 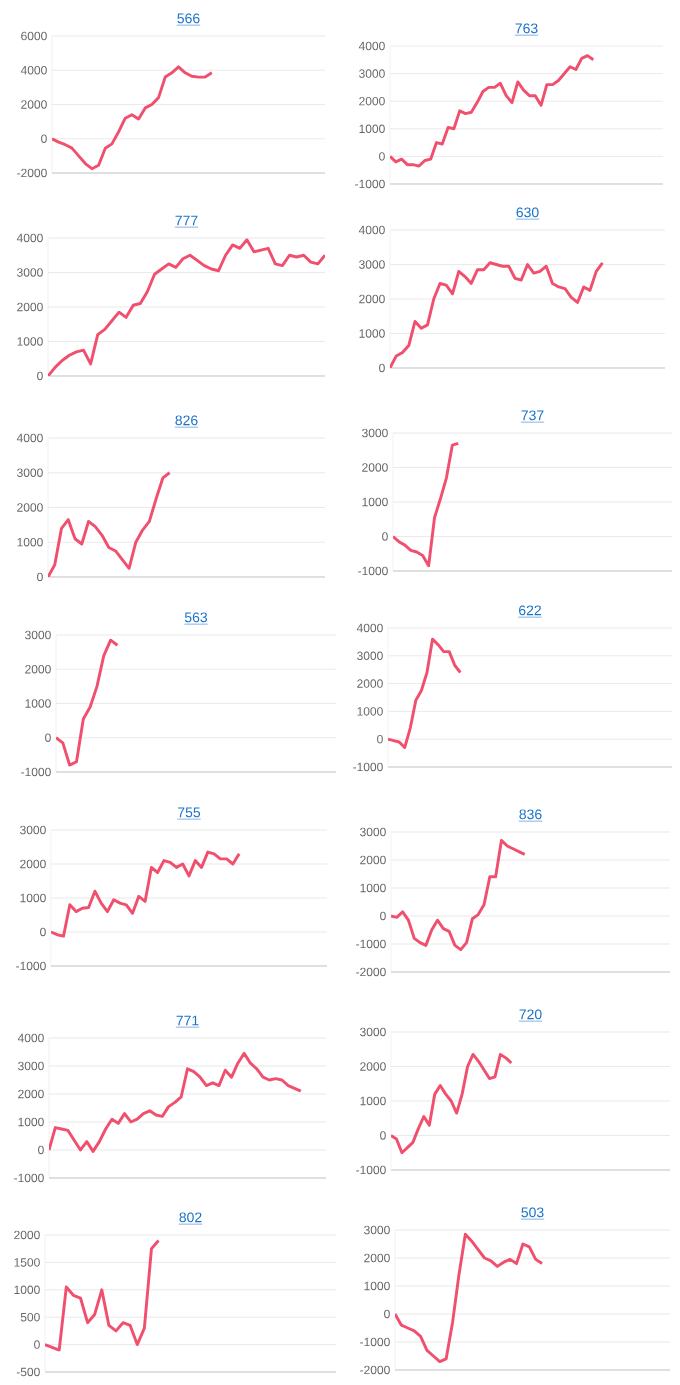 I want to click on chart-title: 771, so click(x=187, y=1020).